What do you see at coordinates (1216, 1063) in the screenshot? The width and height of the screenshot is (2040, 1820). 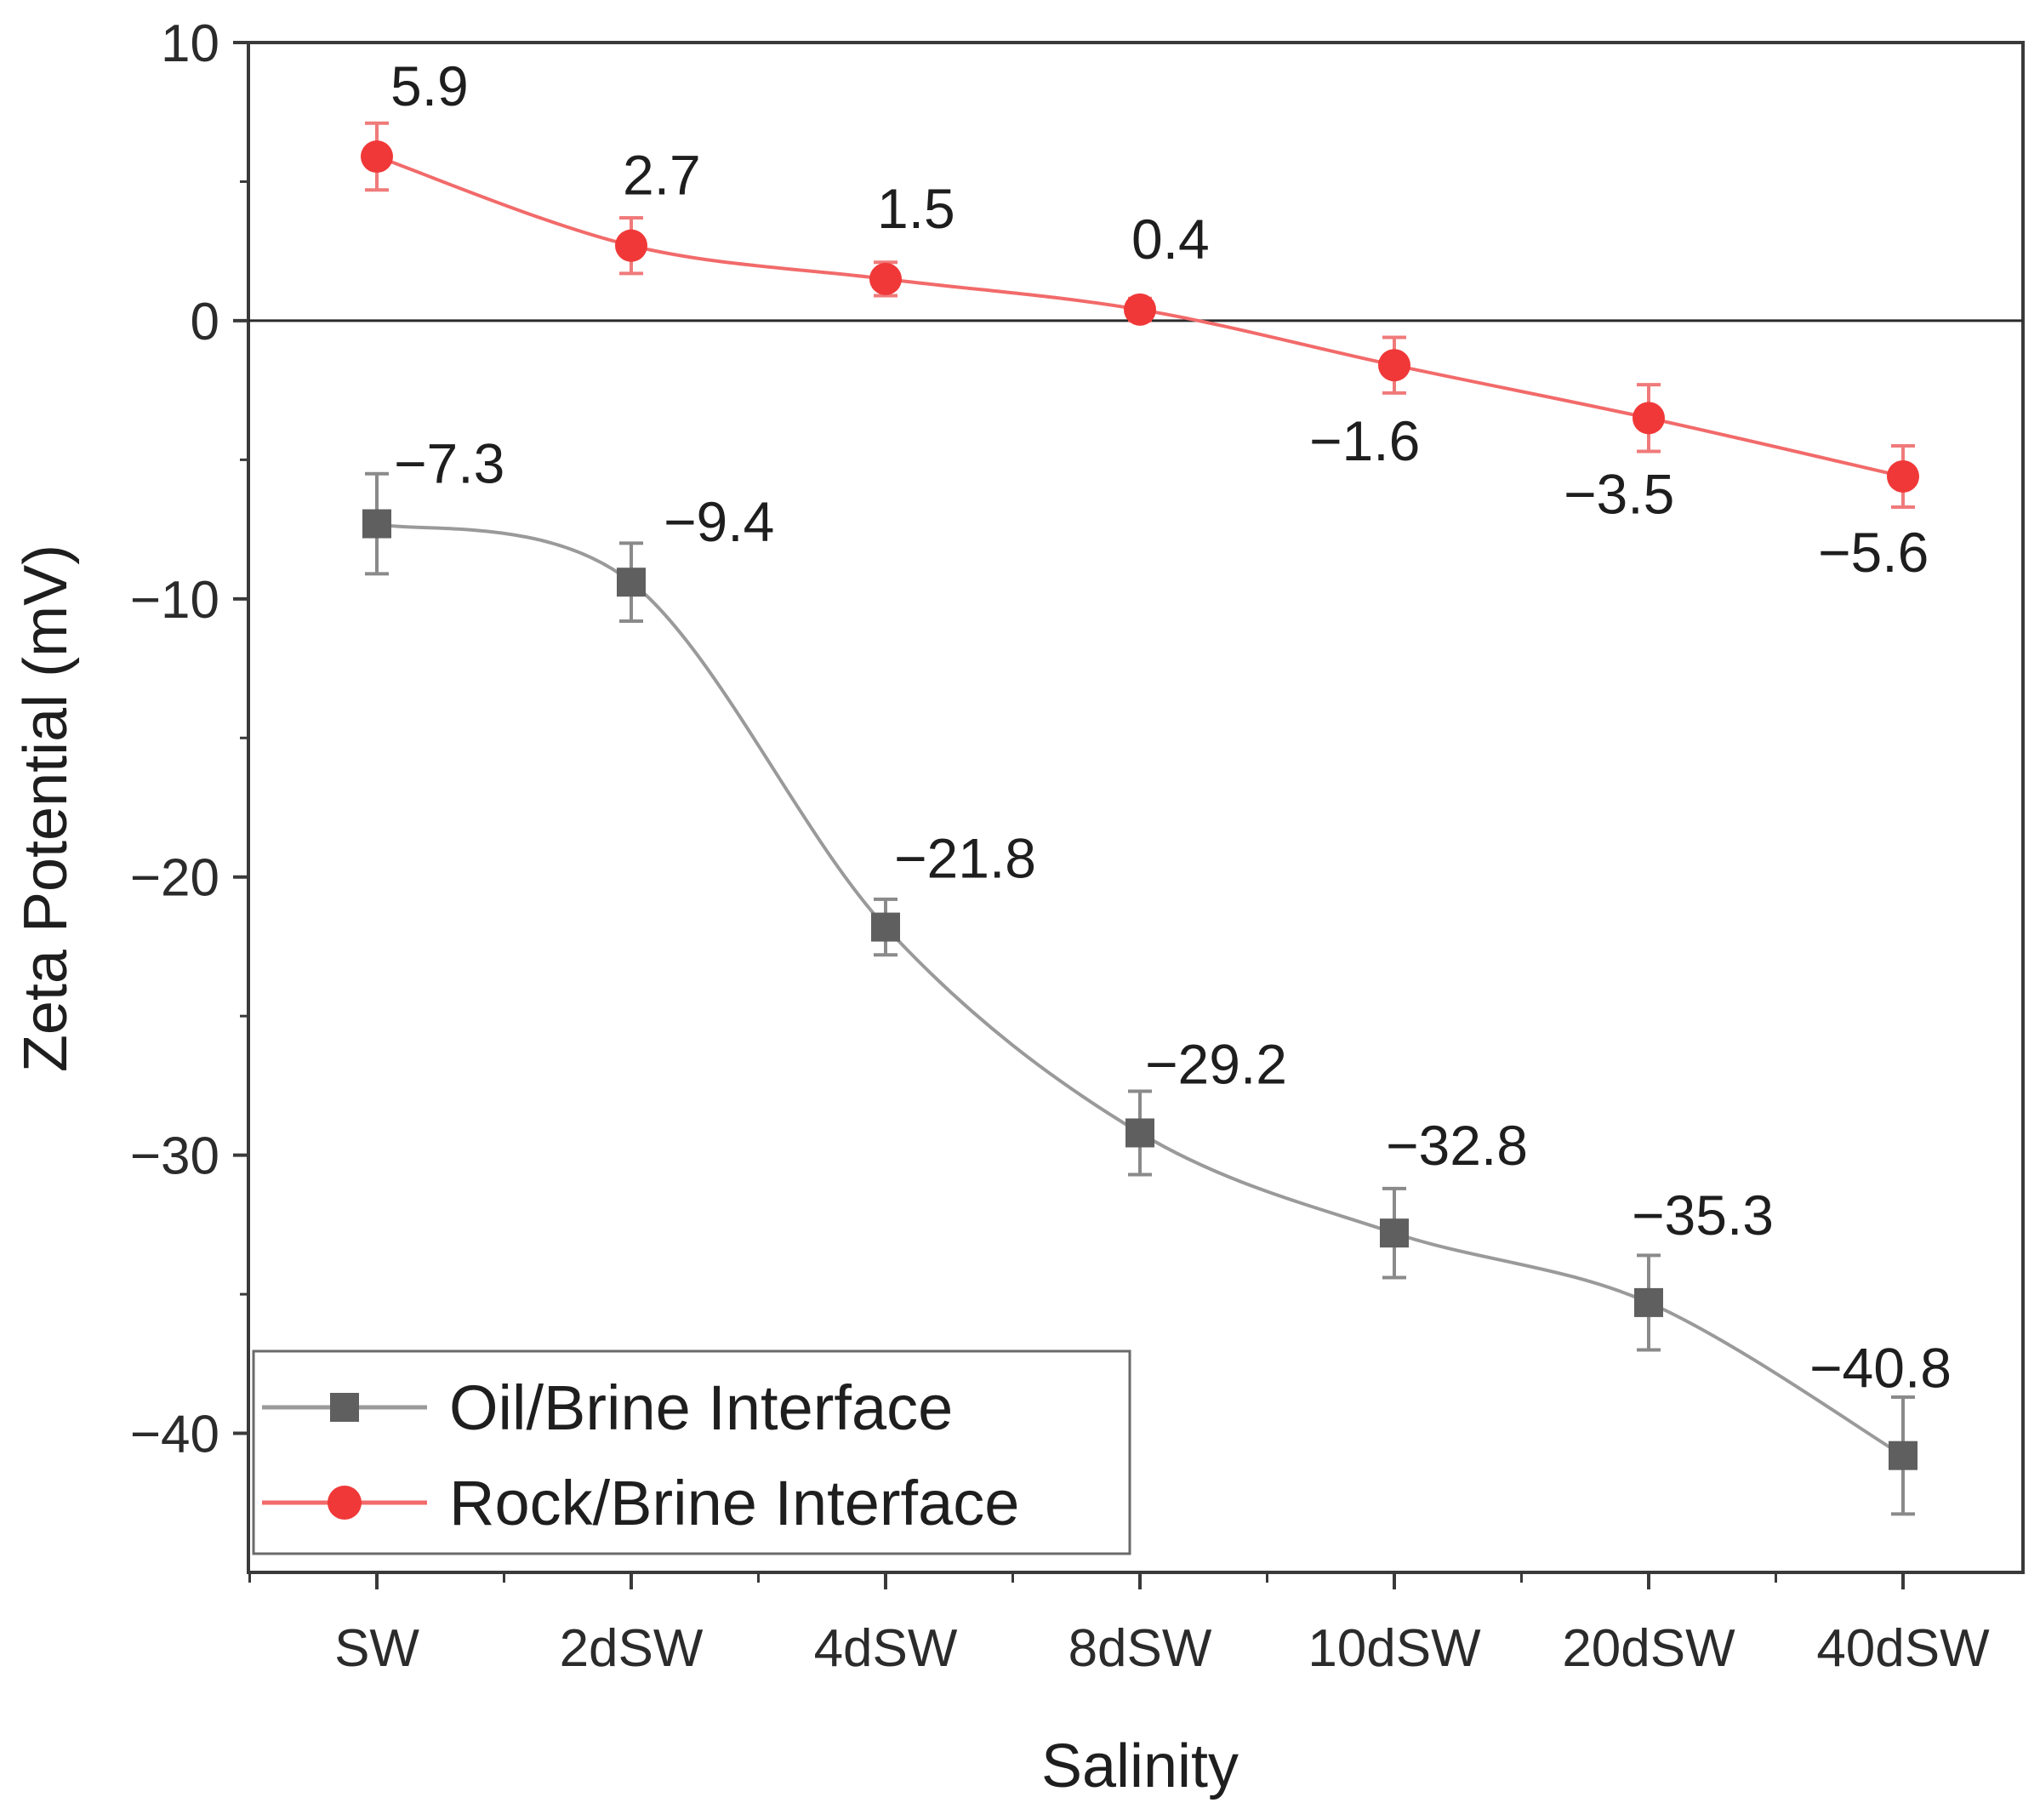 I see `oil-brine-interface-data-label: −29.2` at bounding box center [1216, 1063].